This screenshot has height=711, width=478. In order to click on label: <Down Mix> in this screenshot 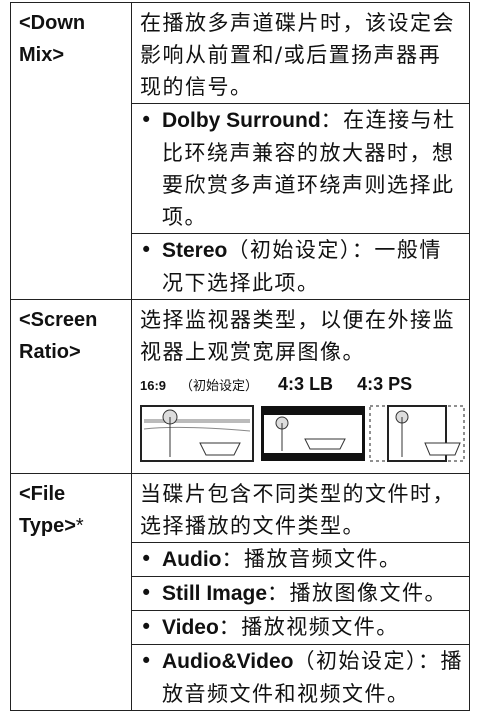, I will do `click(52, 39)`.